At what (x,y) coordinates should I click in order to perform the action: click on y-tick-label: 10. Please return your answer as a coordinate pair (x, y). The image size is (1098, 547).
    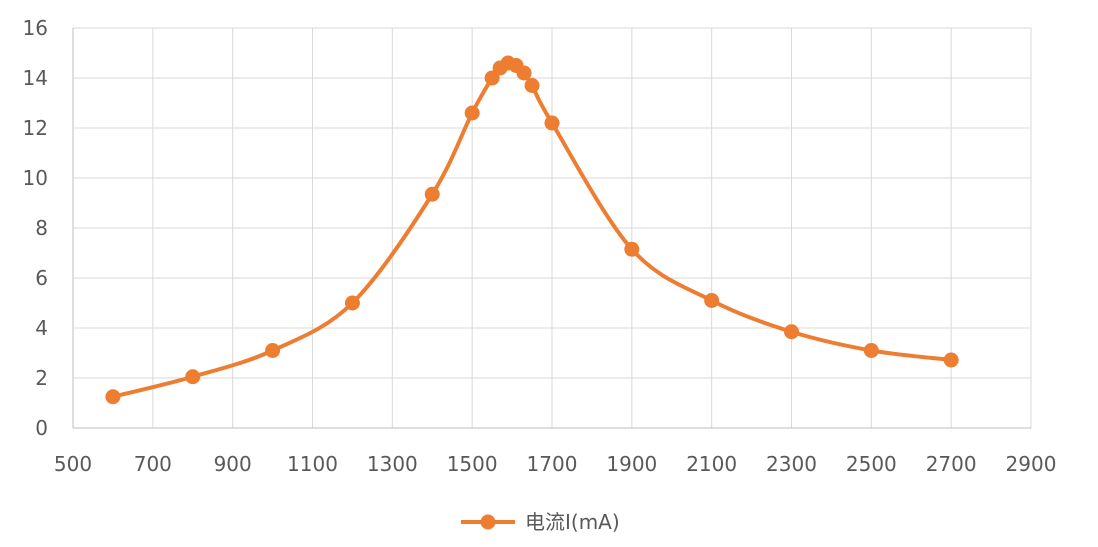
    Looking at the image, I should click on (35, 178).